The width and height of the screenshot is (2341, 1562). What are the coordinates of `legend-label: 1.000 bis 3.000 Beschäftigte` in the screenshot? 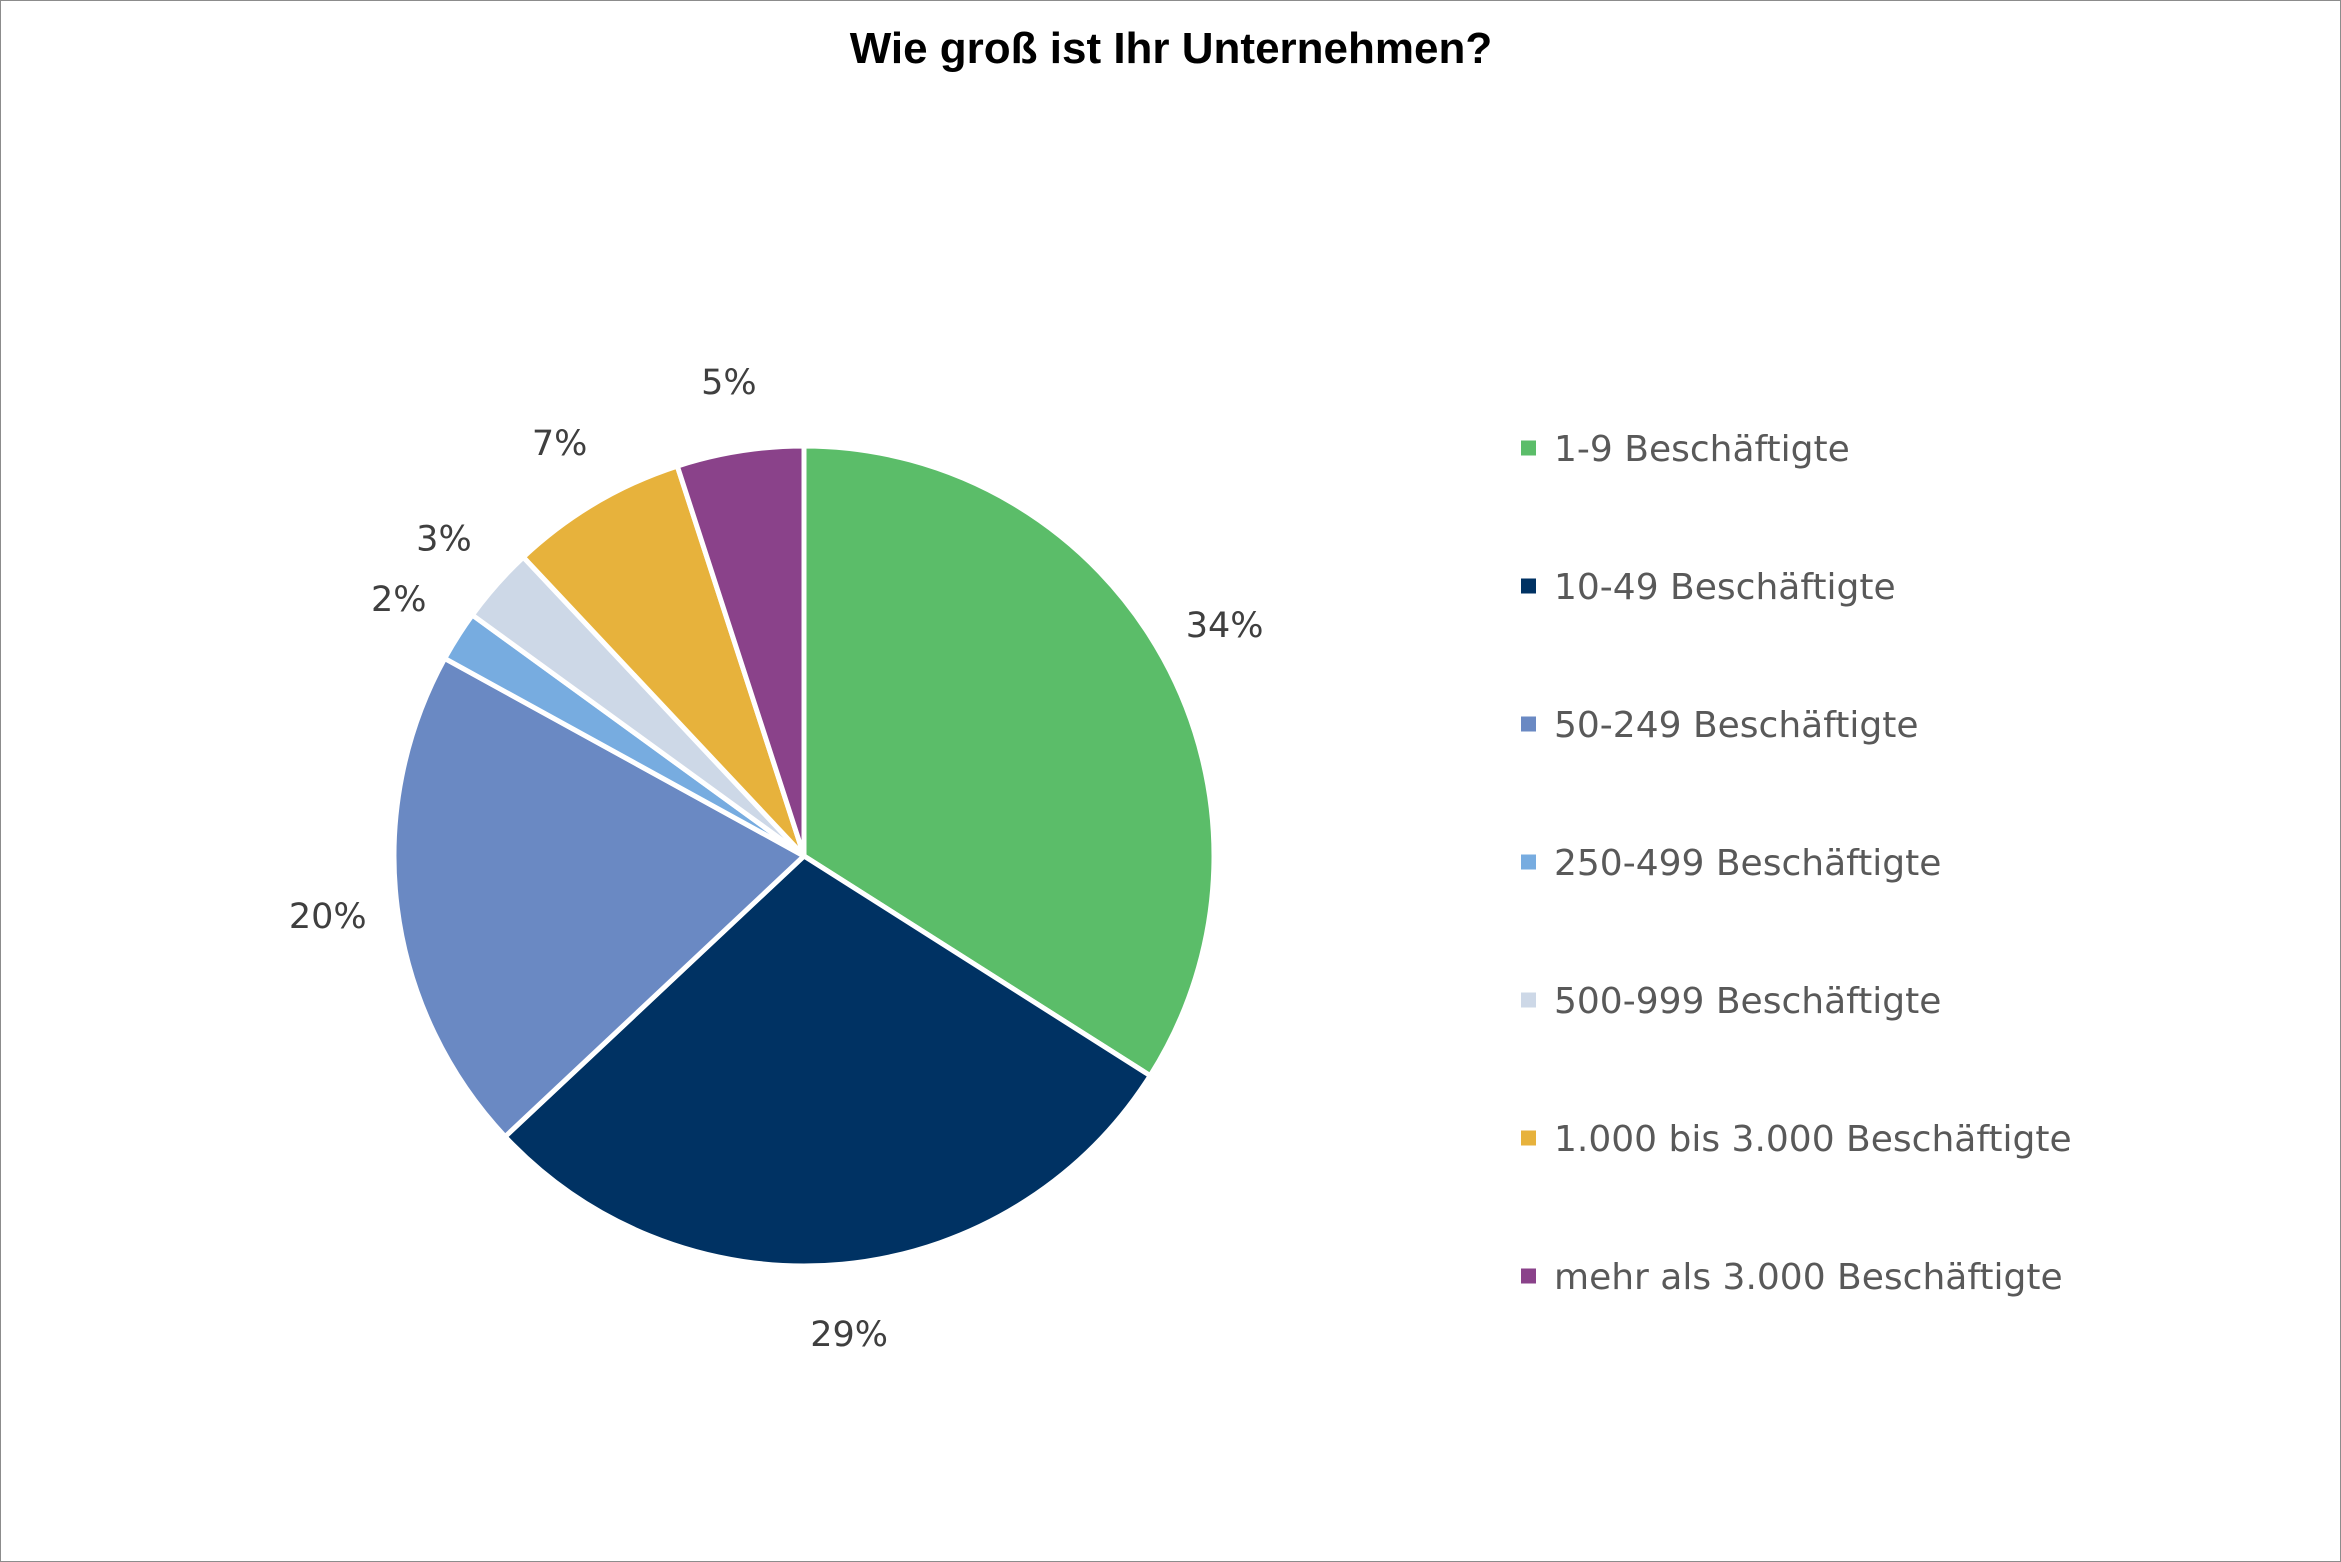 It's located at (1813, 1139).